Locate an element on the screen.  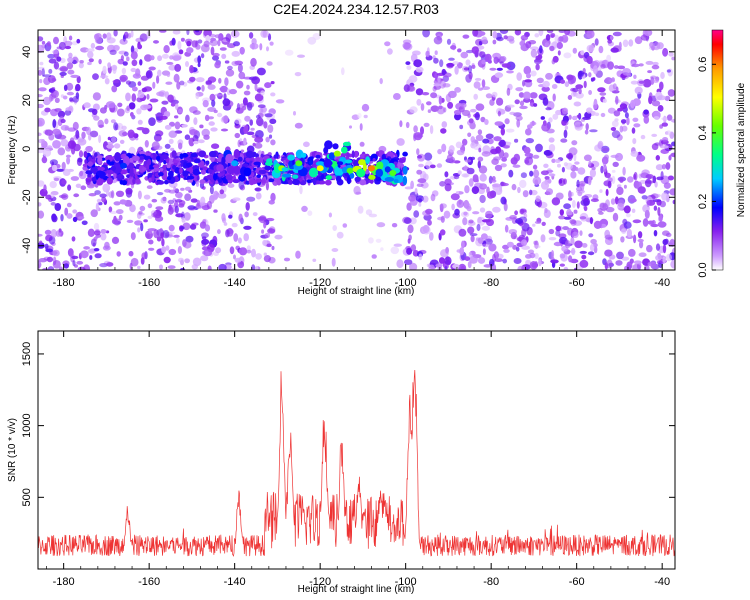
y-tick-label: 1500 is located at coordinates (27, 354).